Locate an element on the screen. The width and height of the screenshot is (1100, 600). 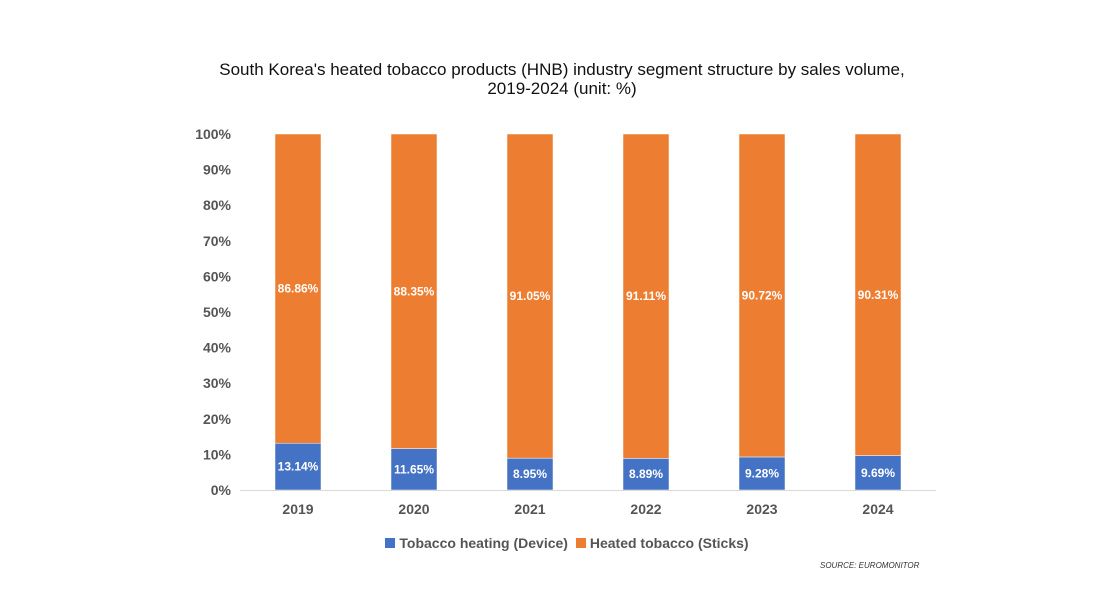
data-label: 86.86% is located at coordinates (298, 289).